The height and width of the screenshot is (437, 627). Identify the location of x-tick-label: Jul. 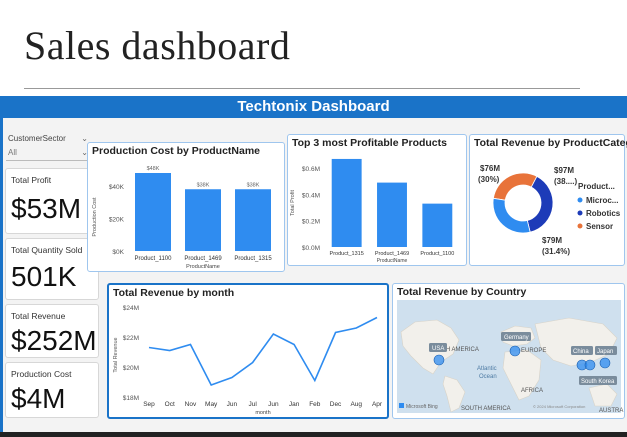
(252, 404).